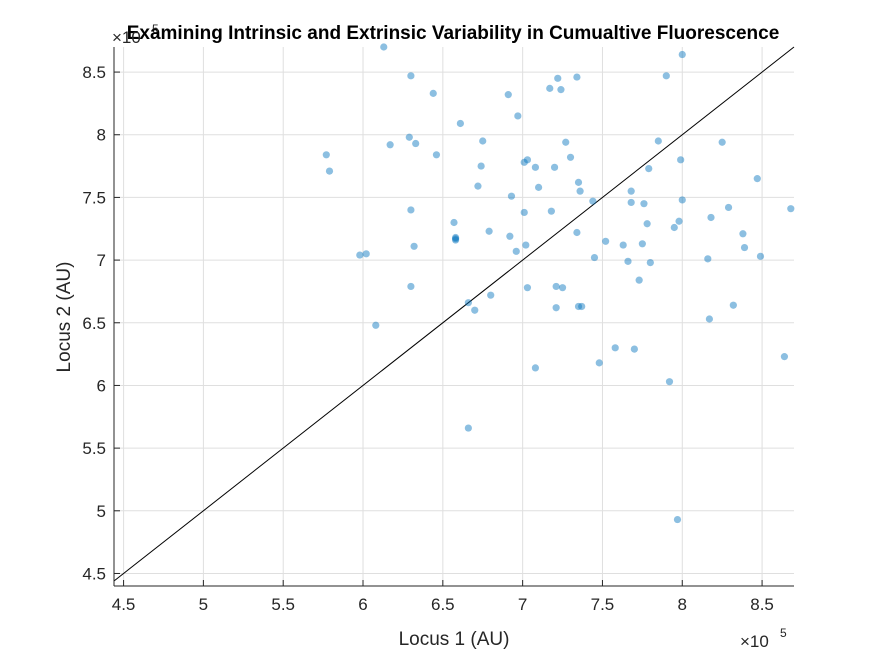 This screenshot has width=875, height=656. I want to click on y-axis-label: Locus 2 (AU), so click(64, 317).